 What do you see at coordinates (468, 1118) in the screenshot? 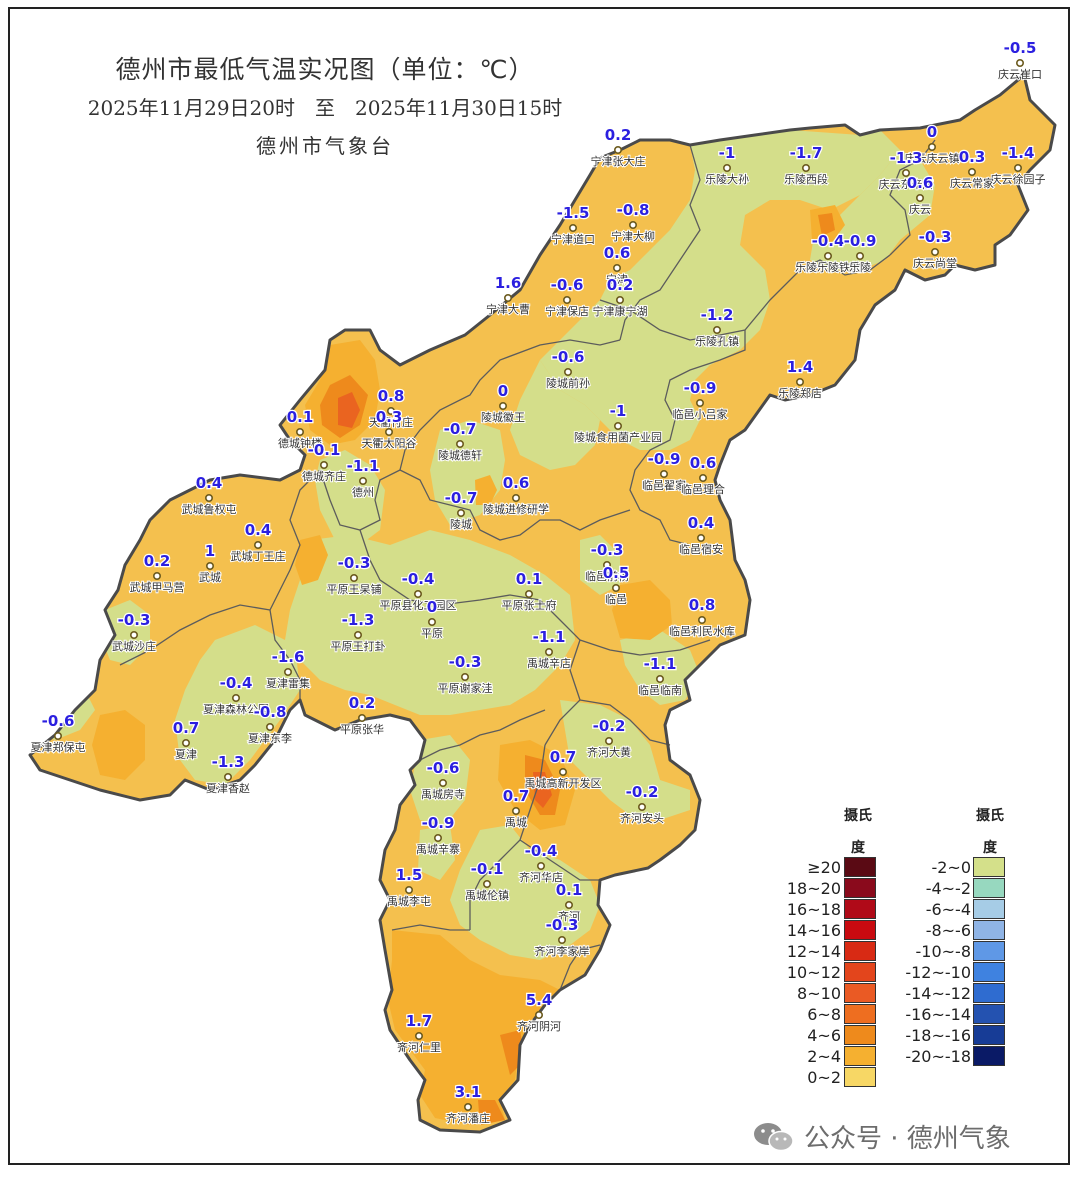
I see `station-name: 齐河潘庄` at bounding box center [468, 1118].